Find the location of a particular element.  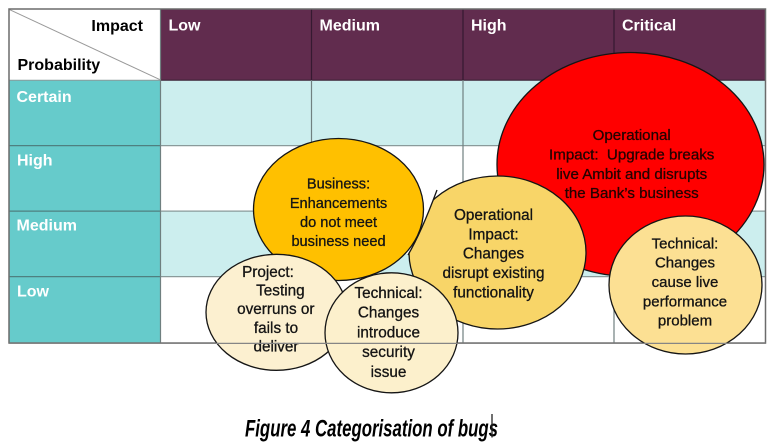

svg-text: Impact: is located at coordinates (493, 234).